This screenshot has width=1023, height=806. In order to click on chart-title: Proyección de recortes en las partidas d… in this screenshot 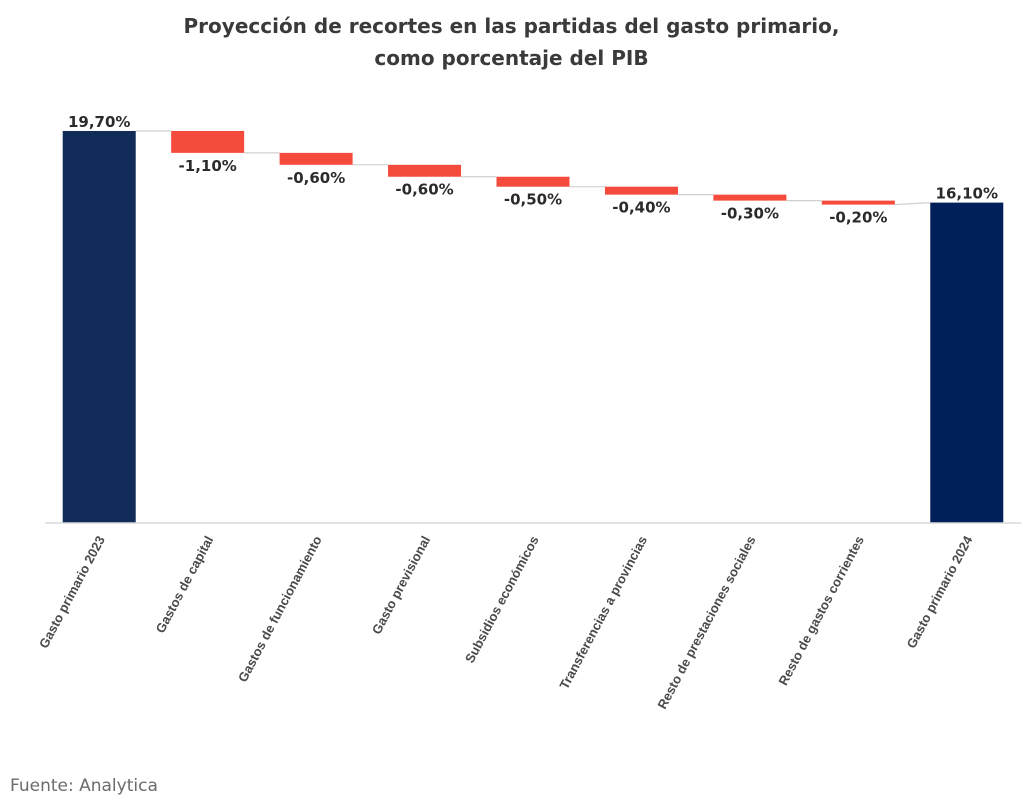, I will do `click(511, 42)`.